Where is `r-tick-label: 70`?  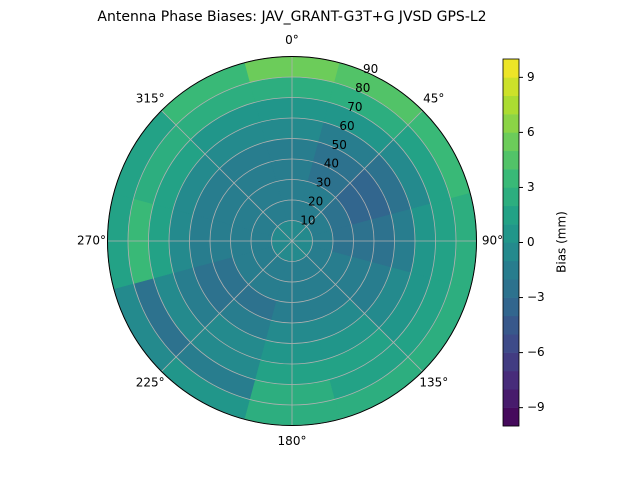 r-tick-label: 70 is located at coordinates (354, 107).